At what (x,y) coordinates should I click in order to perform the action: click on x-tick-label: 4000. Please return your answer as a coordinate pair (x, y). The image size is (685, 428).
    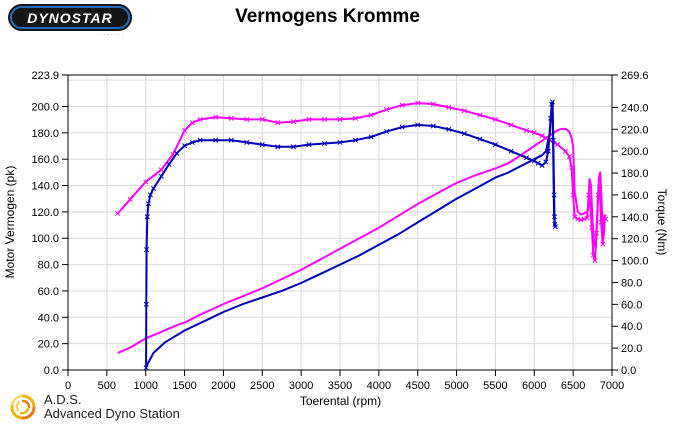
    Looking at the image, I should click on (379, 386).